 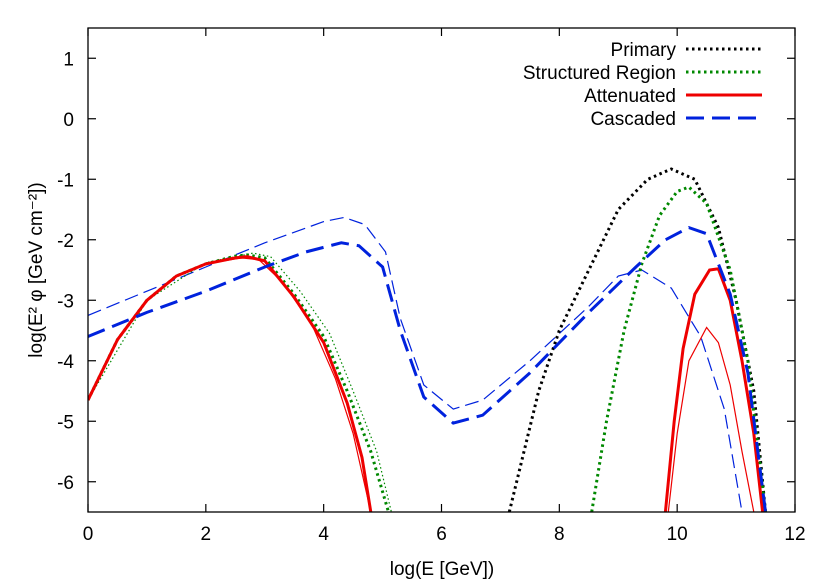 What do you see at coordinates (88, 534) in the screenshot?
I see `x-tick-label: 0` at bounding box center [88, 534].